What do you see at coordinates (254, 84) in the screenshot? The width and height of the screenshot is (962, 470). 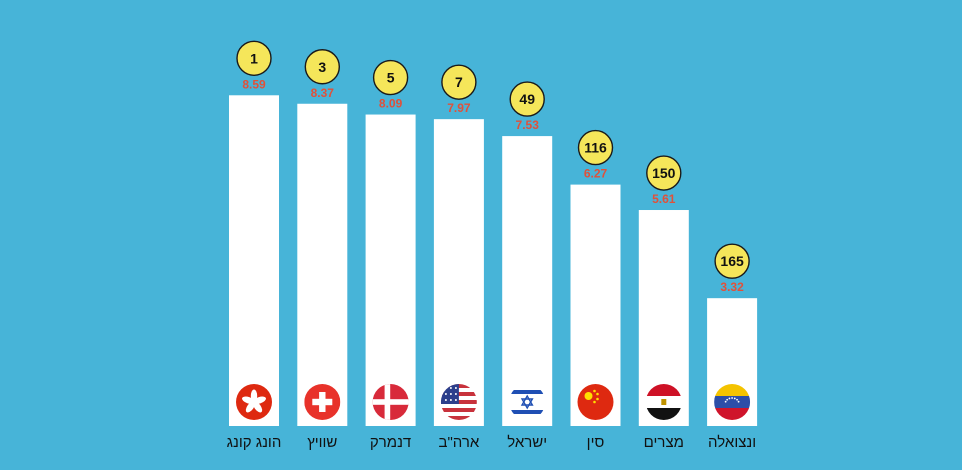 I see `value-label: 8.59` at bounding box center [254, 84].